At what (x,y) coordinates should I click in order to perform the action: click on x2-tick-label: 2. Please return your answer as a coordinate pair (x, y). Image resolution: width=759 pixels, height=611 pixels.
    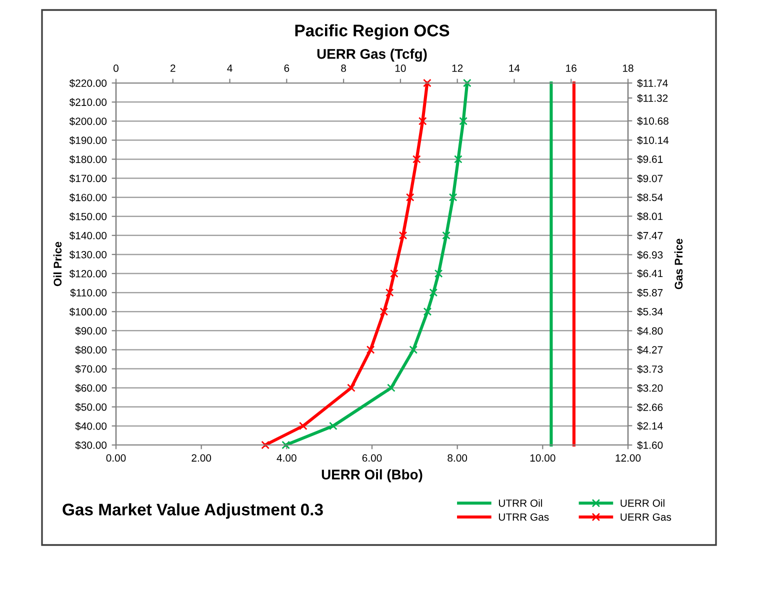
    Looking at the image, I should click on (173, 68).